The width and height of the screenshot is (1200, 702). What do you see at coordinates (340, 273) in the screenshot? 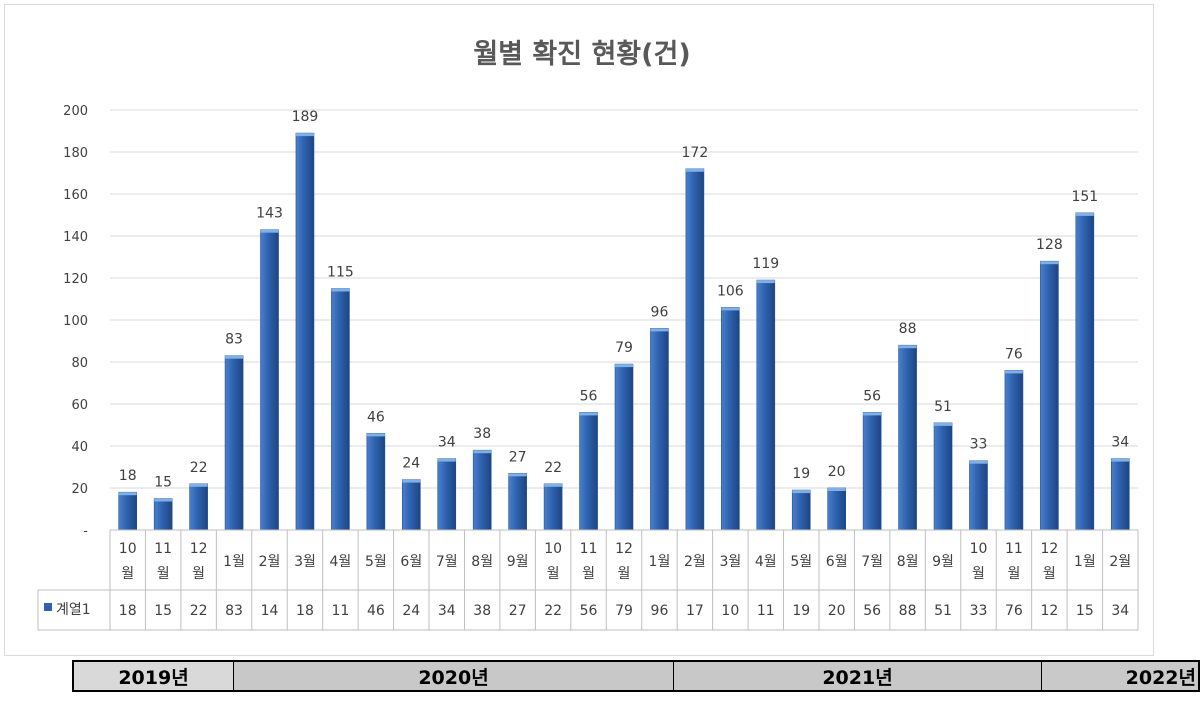
I see `data-label: 115` at bounding box center [340, 273].